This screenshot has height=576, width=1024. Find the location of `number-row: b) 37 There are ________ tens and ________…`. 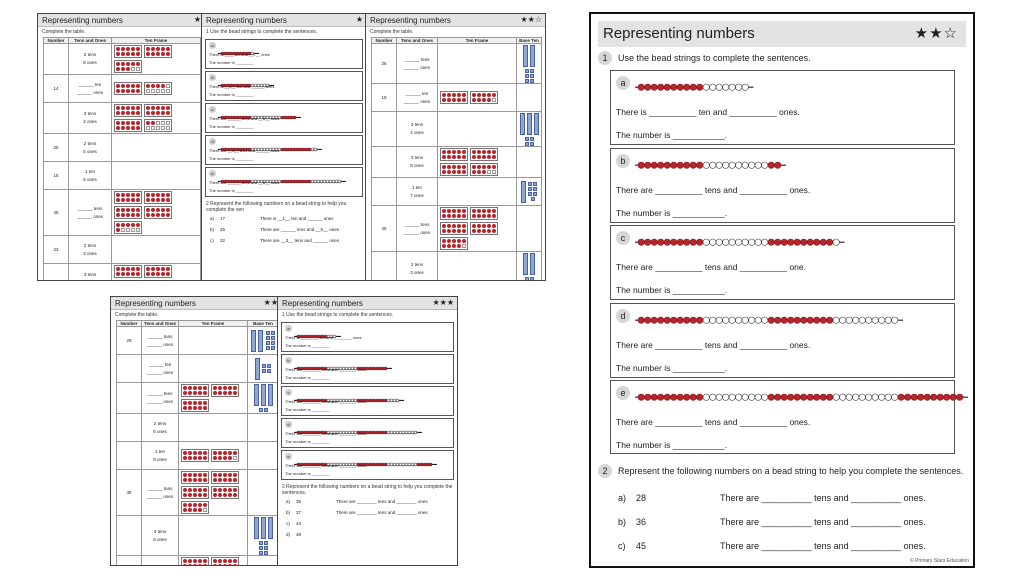

number-row: b) 37 There are ________ tens and ________… is located at coordinates (367, 514).